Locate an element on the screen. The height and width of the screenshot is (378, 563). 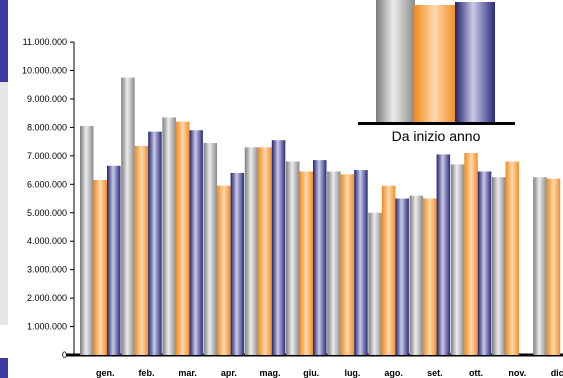
cumulative-inset: Da inizio anno is located at coordinates (436, 72).